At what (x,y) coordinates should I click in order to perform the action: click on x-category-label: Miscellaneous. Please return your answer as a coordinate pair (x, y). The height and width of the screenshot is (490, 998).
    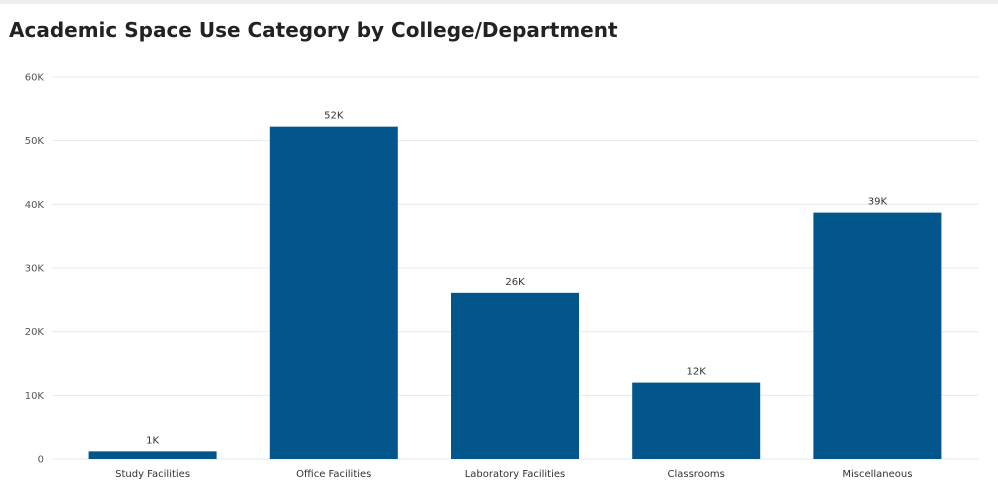
    Looking at the image, I should click on (877, 474).